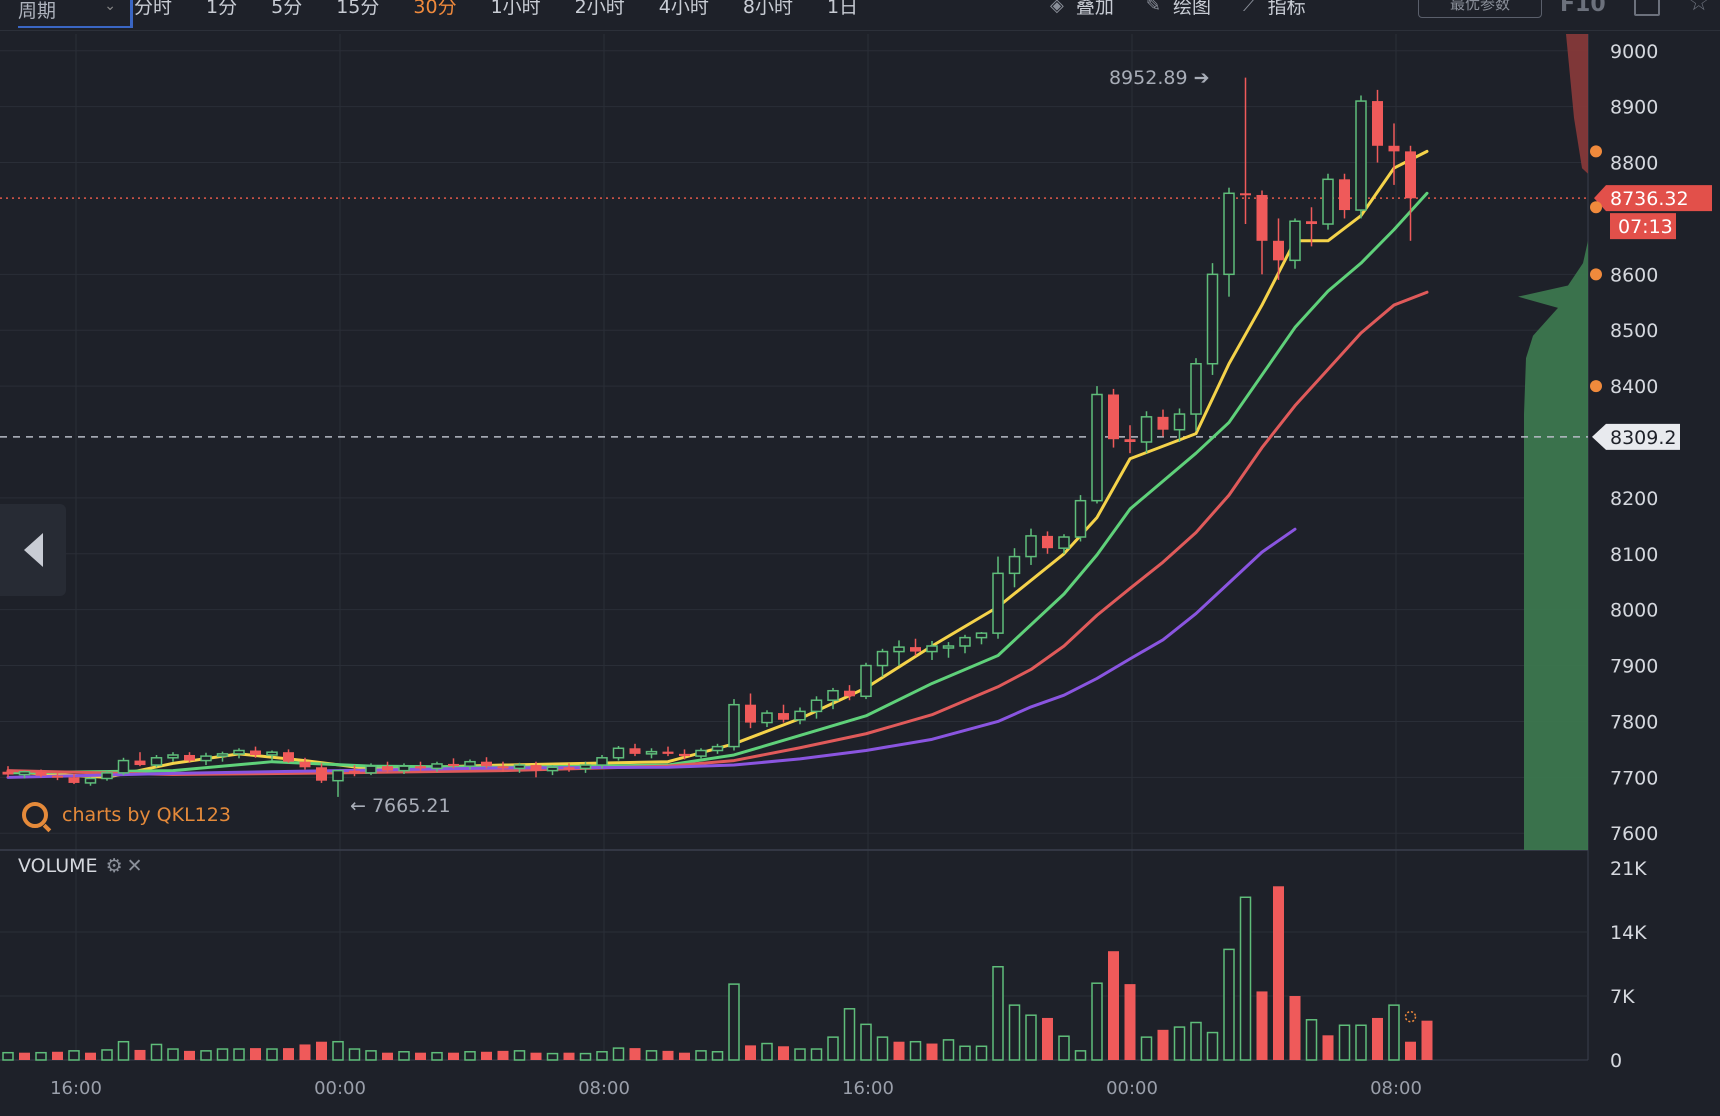 This screenshot has height=1116, width=1720. I want to click on draw-button: ✎ 绘图, so click(1178, 9).